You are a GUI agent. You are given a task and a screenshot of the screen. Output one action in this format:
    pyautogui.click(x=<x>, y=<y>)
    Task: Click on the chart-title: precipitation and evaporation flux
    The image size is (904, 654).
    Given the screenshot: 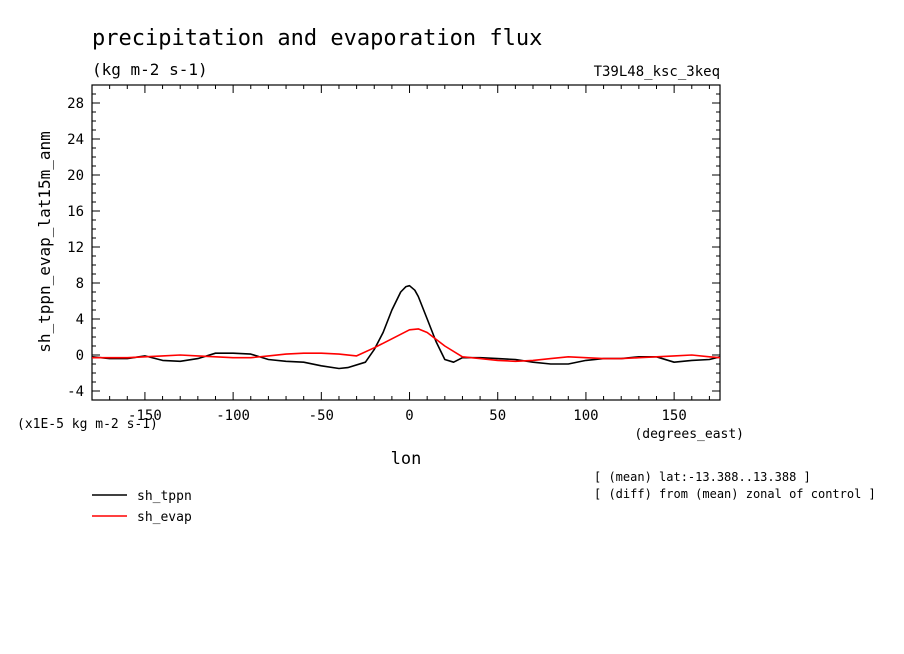 What is the action you would take?
    pyautogui.click(x=317, y=38)
    